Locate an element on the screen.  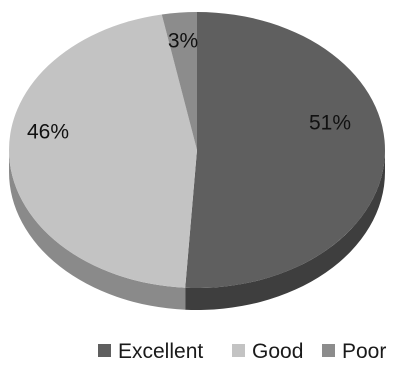
legend-entry-poor: Poor is located at coordinates (354, 351).